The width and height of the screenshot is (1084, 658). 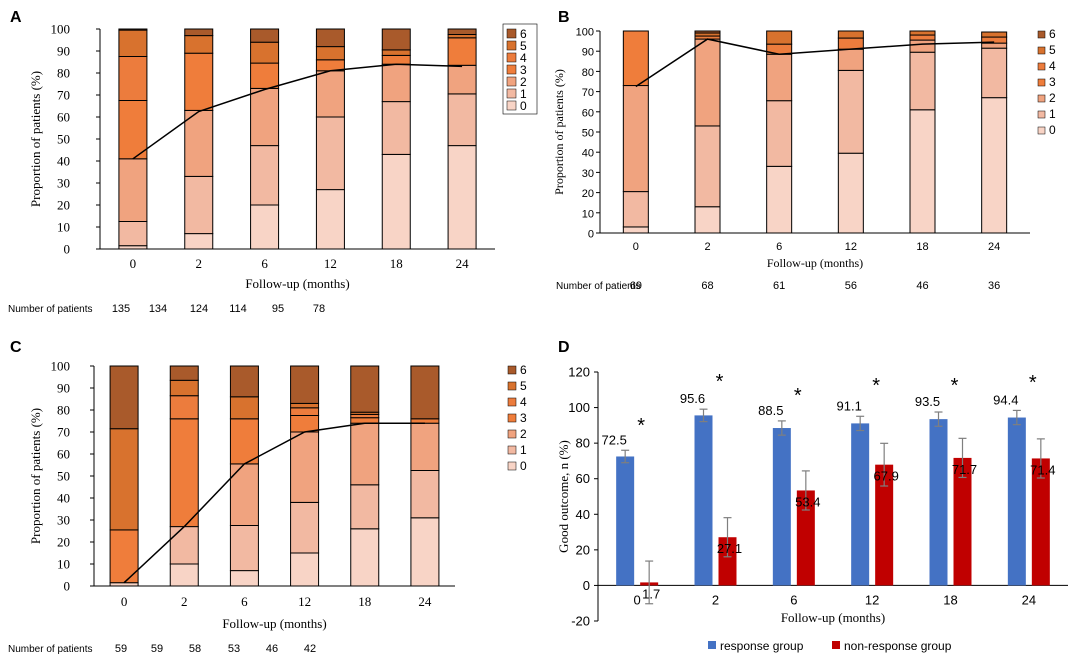 I want to click on patient-count: 114, so click(x=238, y=309).